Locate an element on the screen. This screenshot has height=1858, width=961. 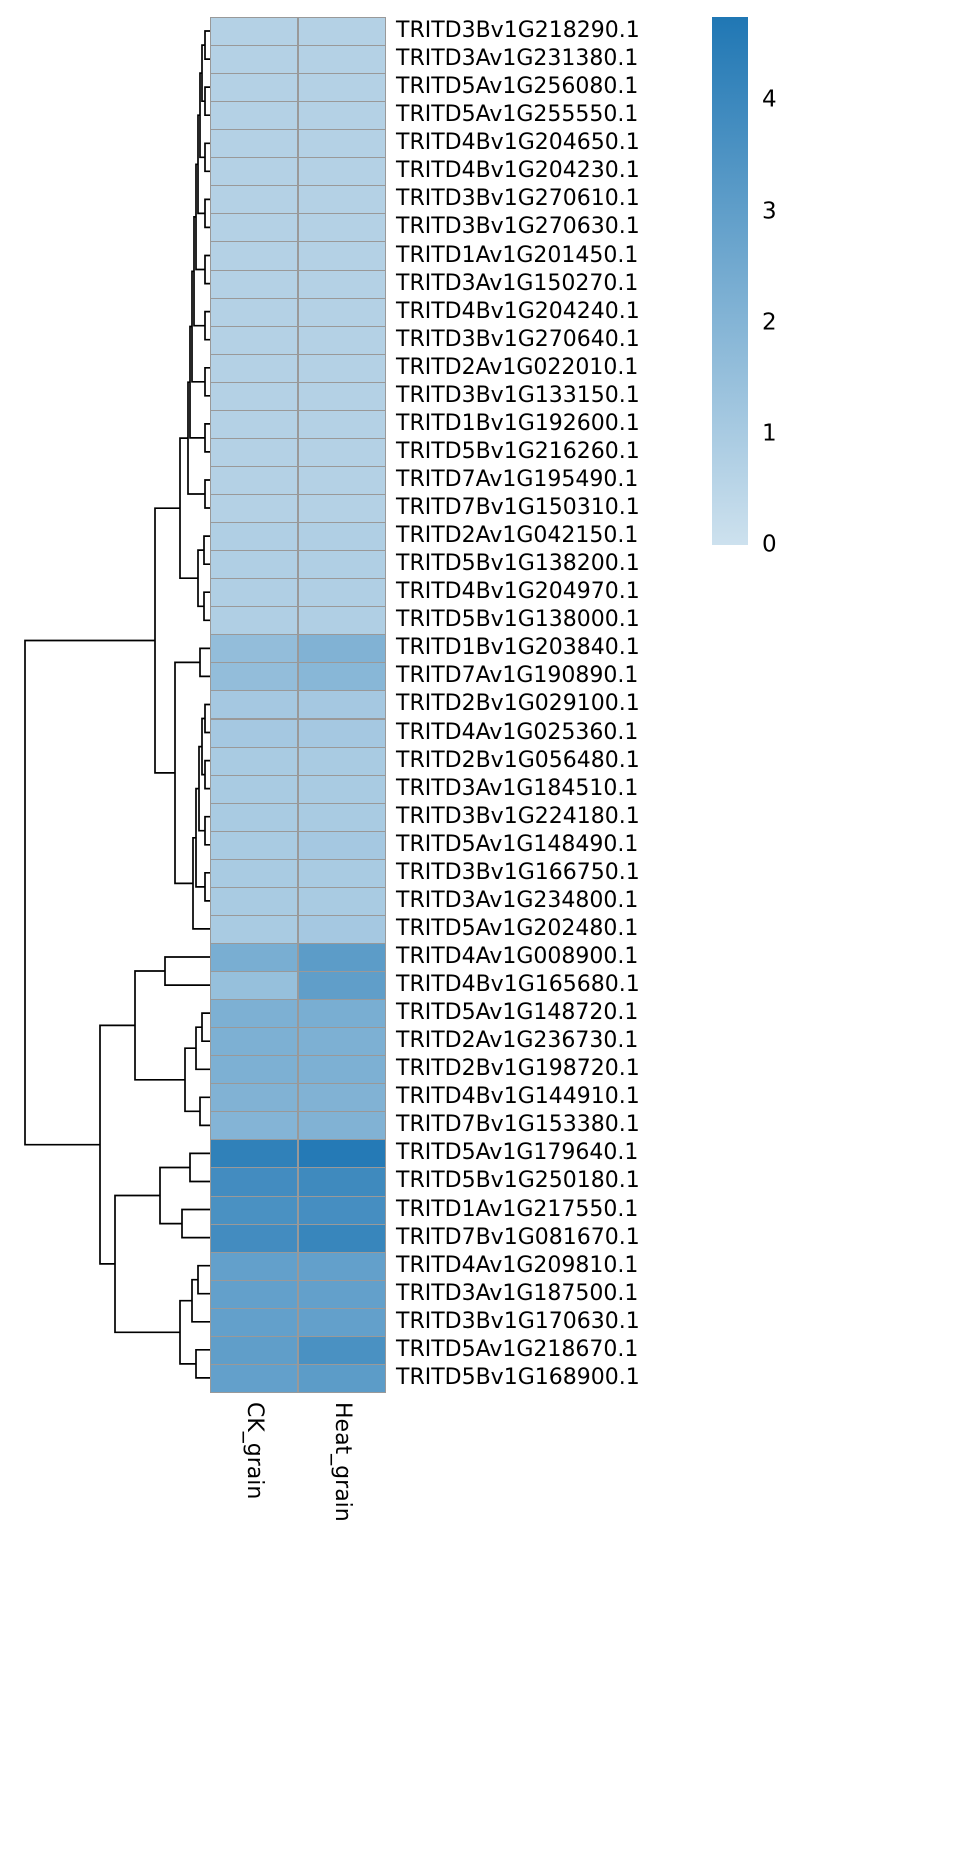
row-label: TRITD5Bv1G168900.1 is located at coordinates (518, 1377).